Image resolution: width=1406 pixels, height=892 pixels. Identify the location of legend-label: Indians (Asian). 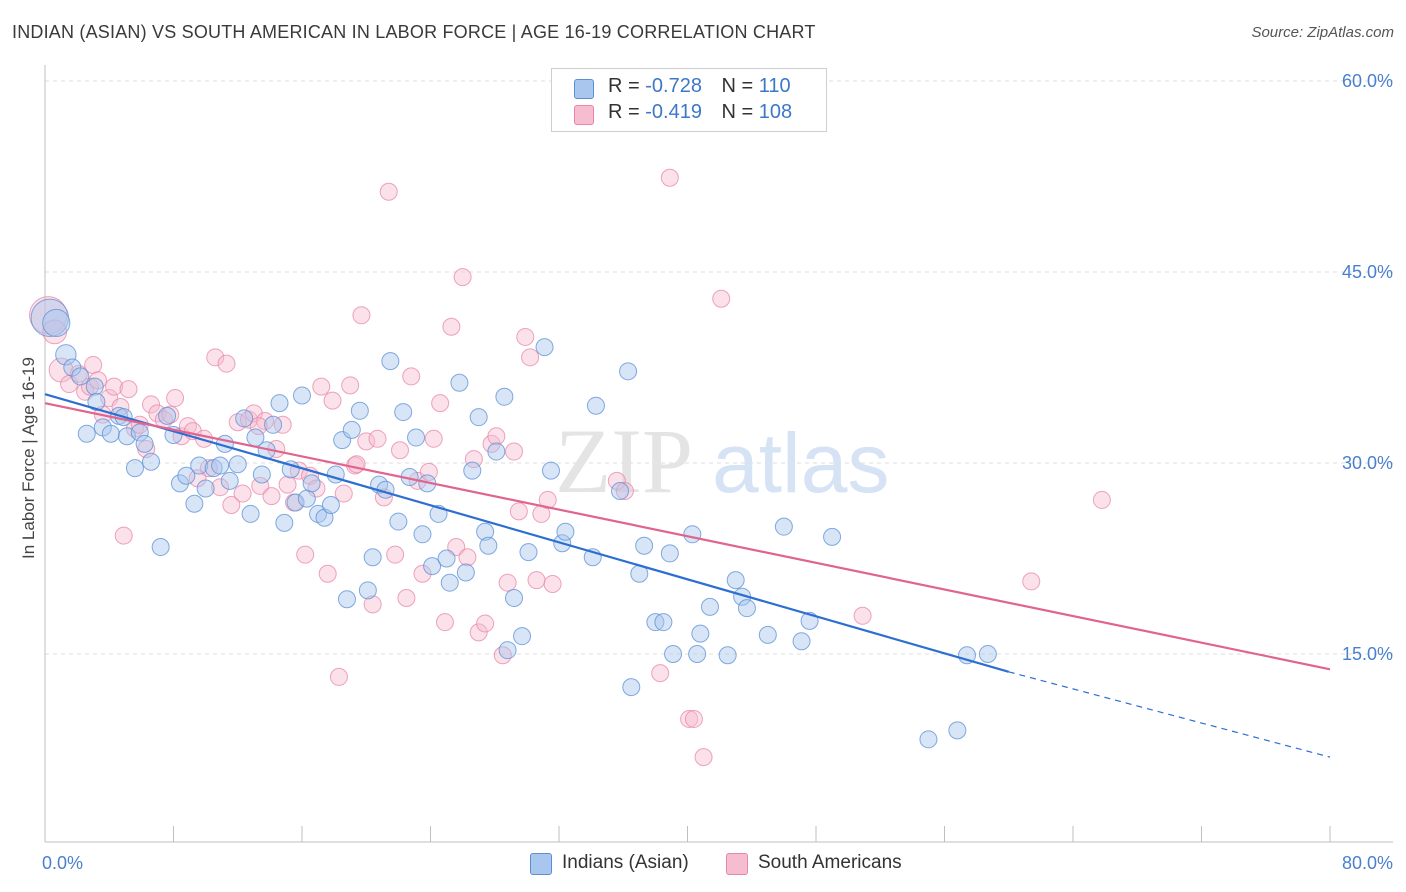
(625, 862).